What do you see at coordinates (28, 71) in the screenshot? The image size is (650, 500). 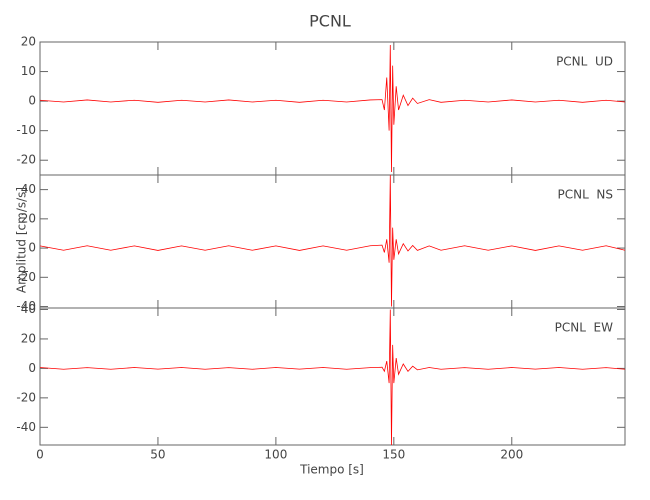 I see `y-tick-label: 10` at bounding box center [28, 71].